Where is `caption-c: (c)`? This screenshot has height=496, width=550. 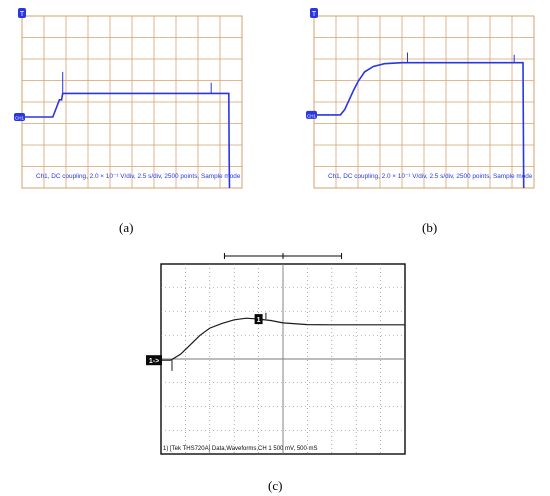 caption-c: (c) is located at coordinates (275, 485).